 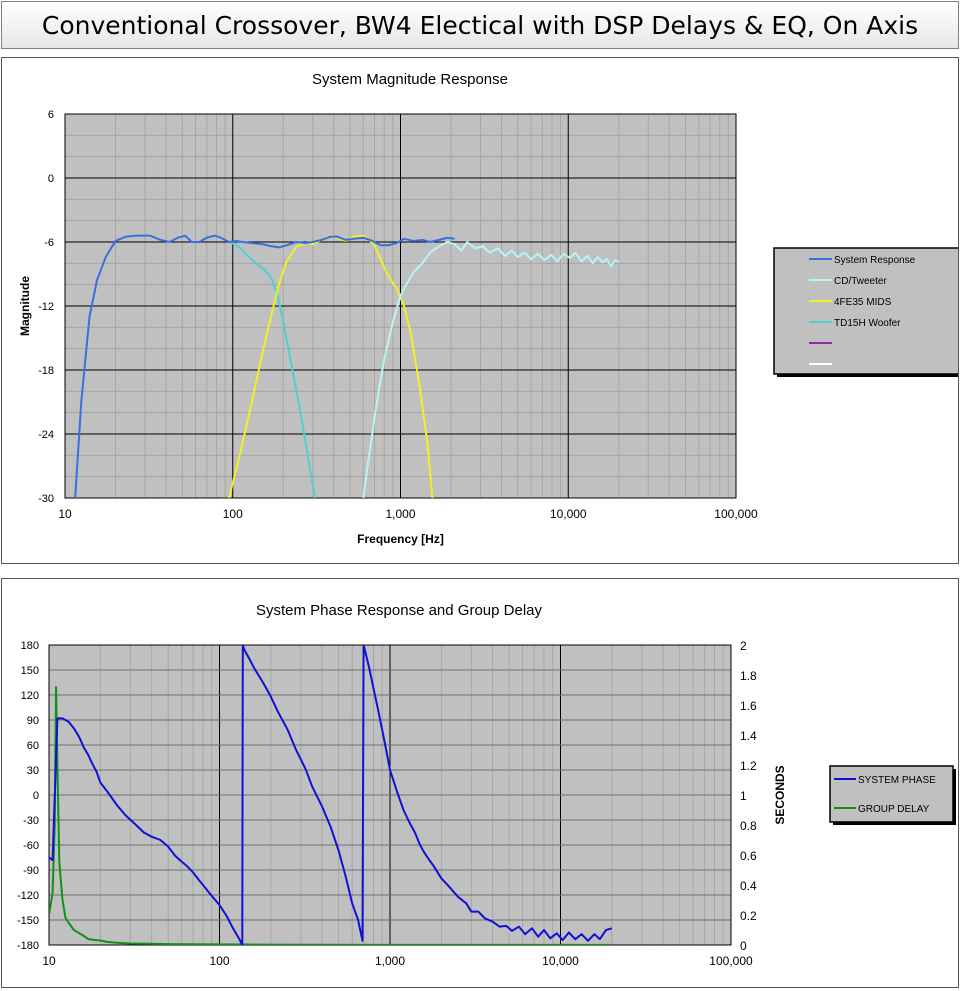 What do you see at coordinates (867, 323) in the screenshot?
I see `legend-label: TD15H Woofer` at bounding box center [867, 323].